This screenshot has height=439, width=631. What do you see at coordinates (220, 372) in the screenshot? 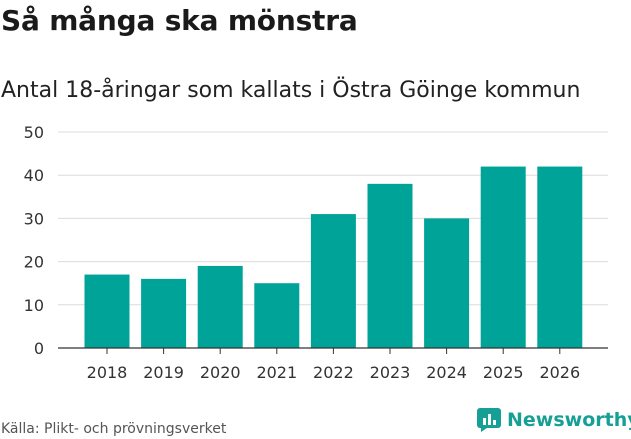
I see `x-tick-label: 2020` at bounding box center [220, 372].